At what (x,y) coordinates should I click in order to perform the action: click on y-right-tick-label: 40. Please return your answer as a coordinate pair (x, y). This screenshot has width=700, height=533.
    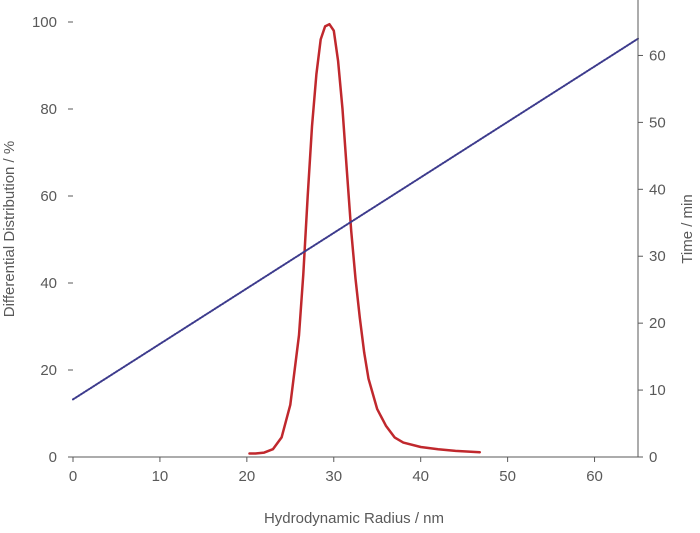
    Looking at the image, I should click on (657, 189).